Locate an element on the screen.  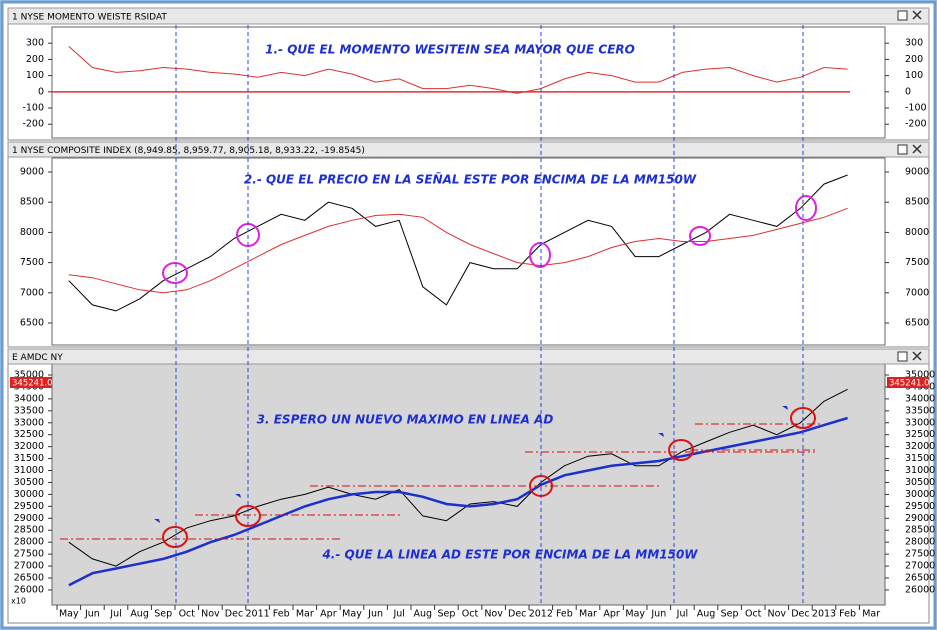
y-tick-label: 8500 is located at coordinates (32, 202).